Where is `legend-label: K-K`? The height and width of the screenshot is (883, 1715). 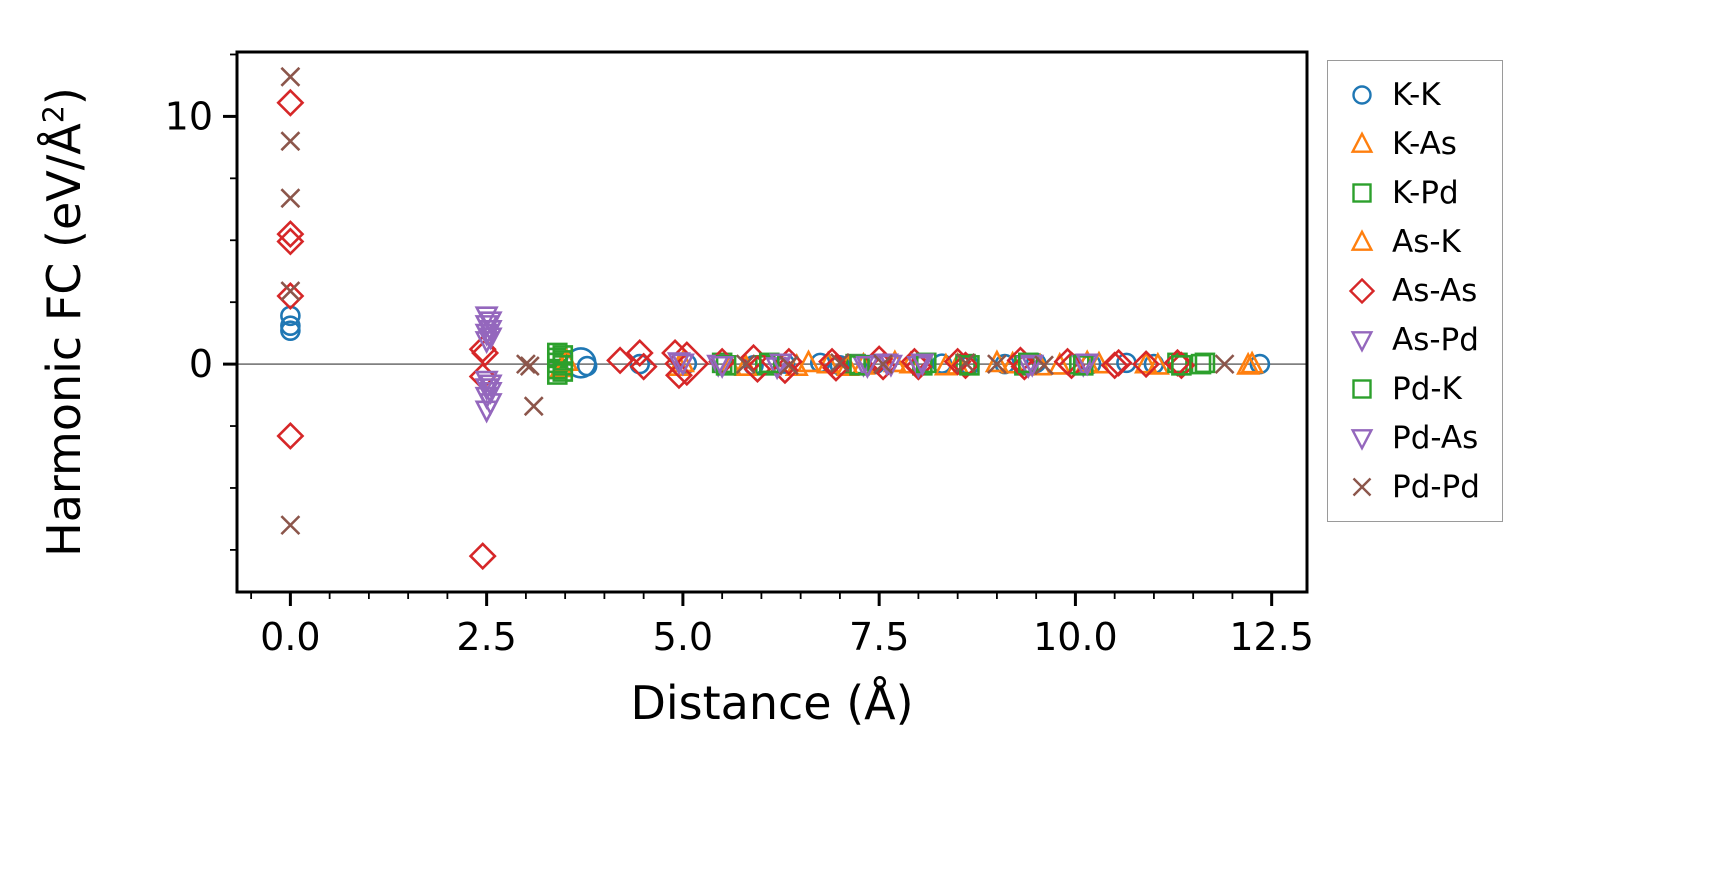 legend-label: K-K is located at coordinates (1416, 95).